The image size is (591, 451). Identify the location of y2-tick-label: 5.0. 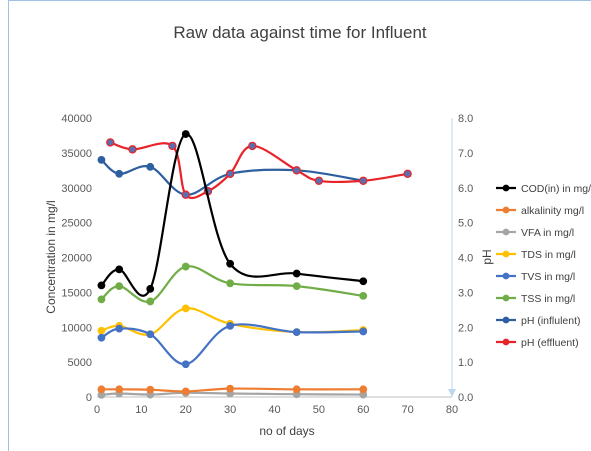
(465, 224).